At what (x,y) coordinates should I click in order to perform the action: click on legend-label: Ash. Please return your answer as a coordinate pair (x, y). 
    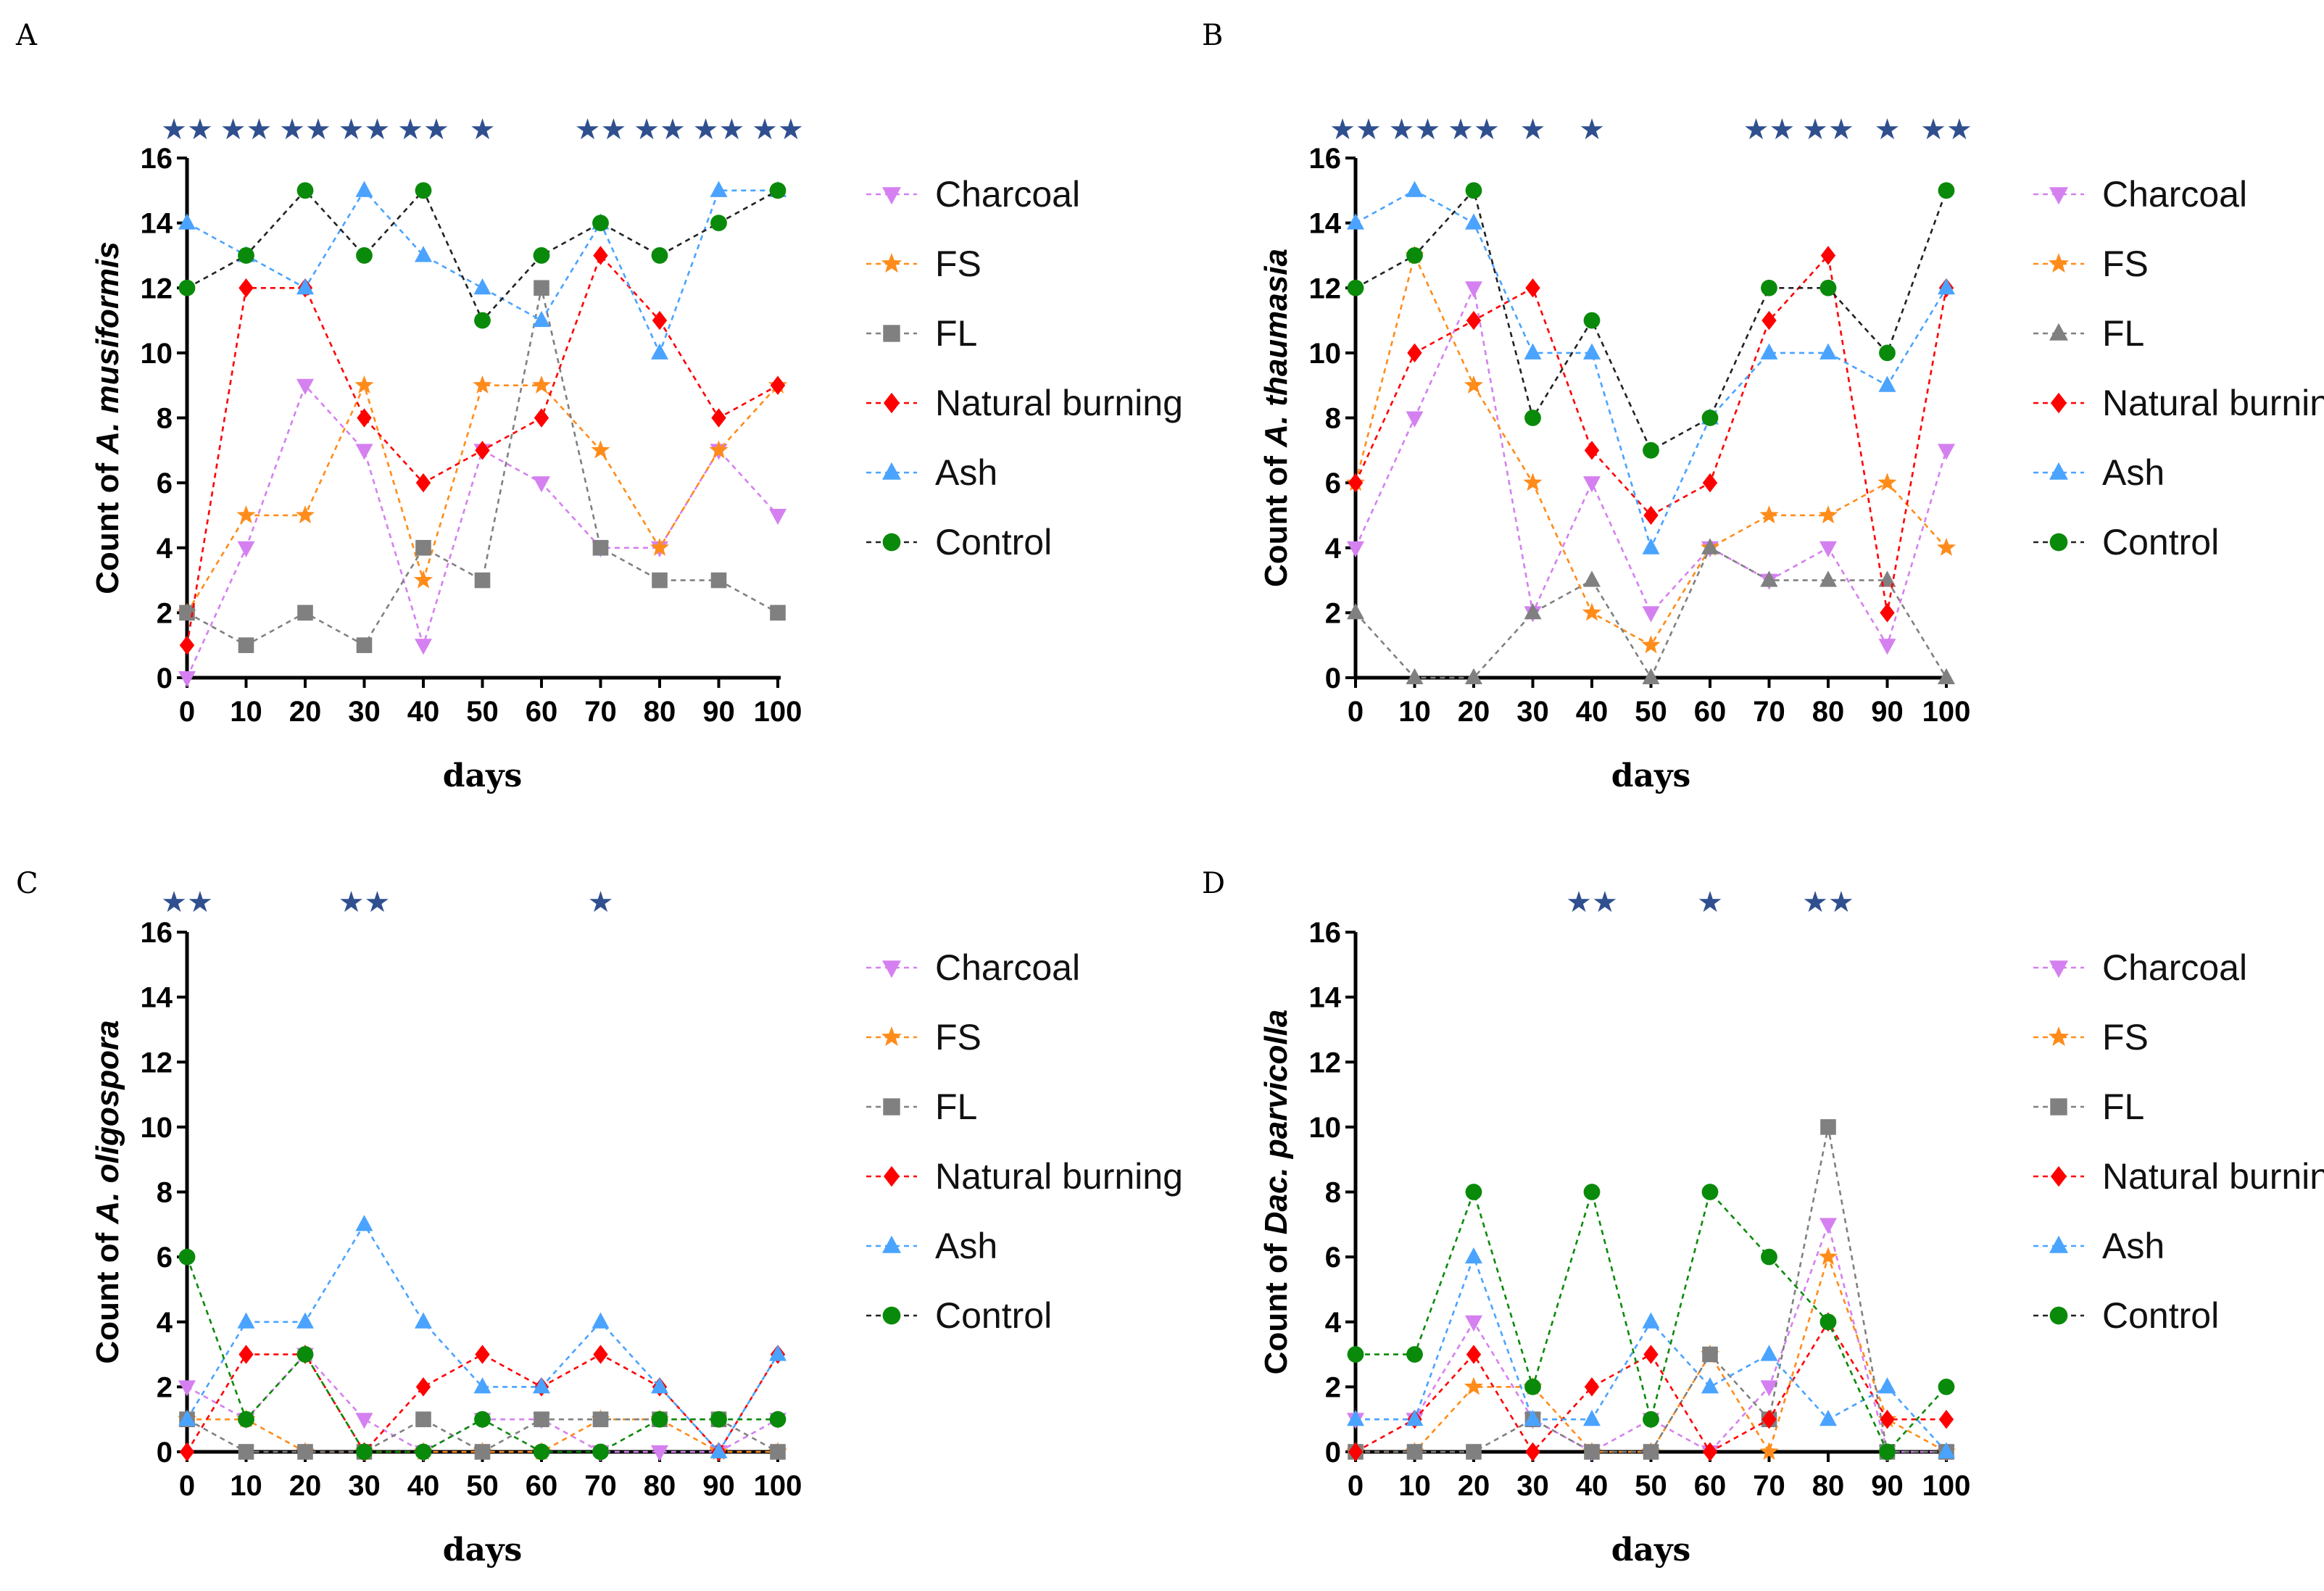
    Looking at the image, I should click on (966, 1246).